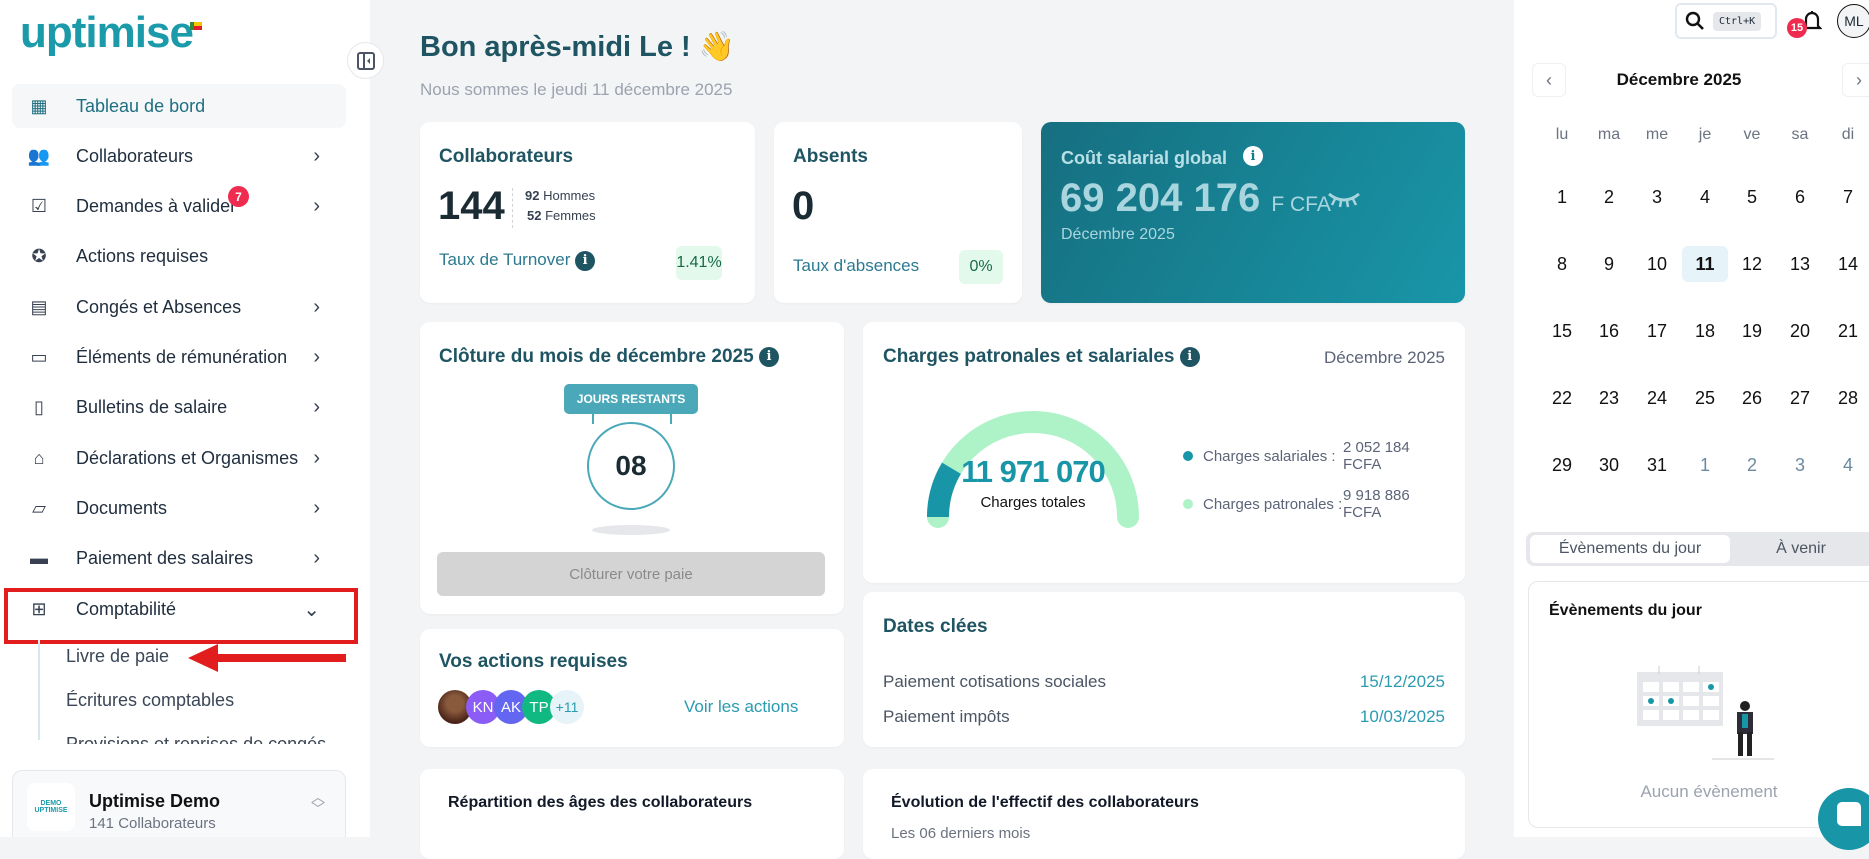  Describe the element at coordinates (1705, 331) in the screenshot. I see `calendar-day: 18` at that location.